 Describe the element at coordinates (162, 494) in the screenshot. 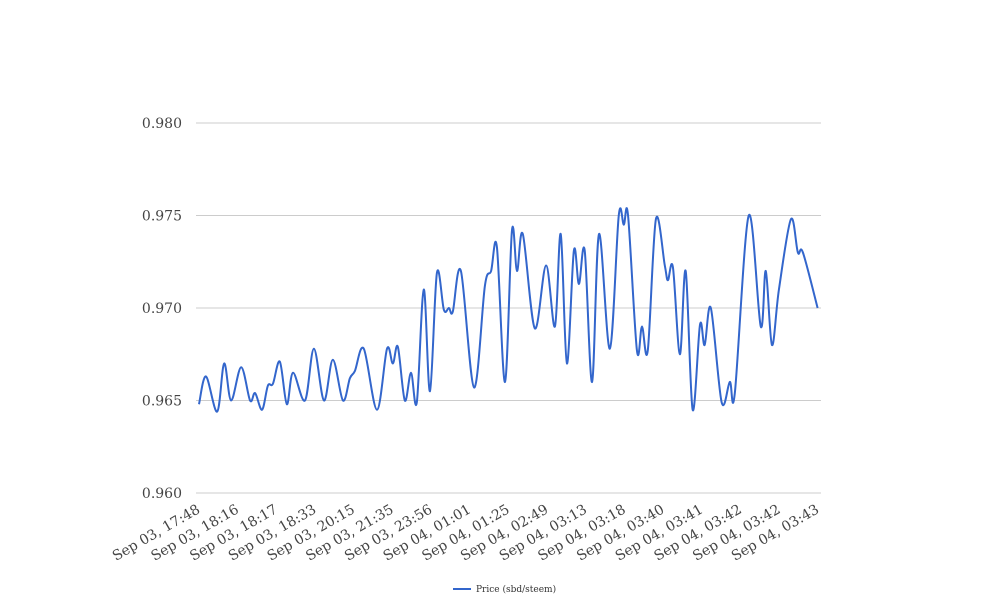

I see `y-tick-label: 0.960` at that location.